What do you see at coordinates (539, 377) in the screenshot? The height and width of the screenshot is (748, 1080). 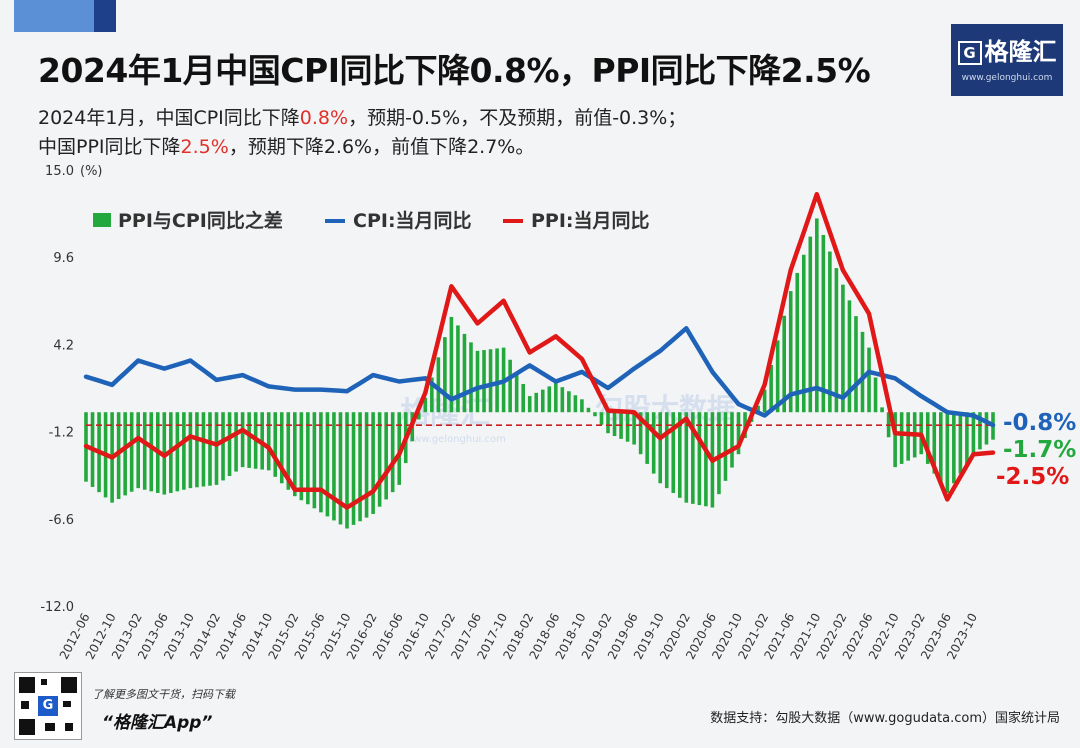 I see `cpi-line` at bounding box center [539, 377].